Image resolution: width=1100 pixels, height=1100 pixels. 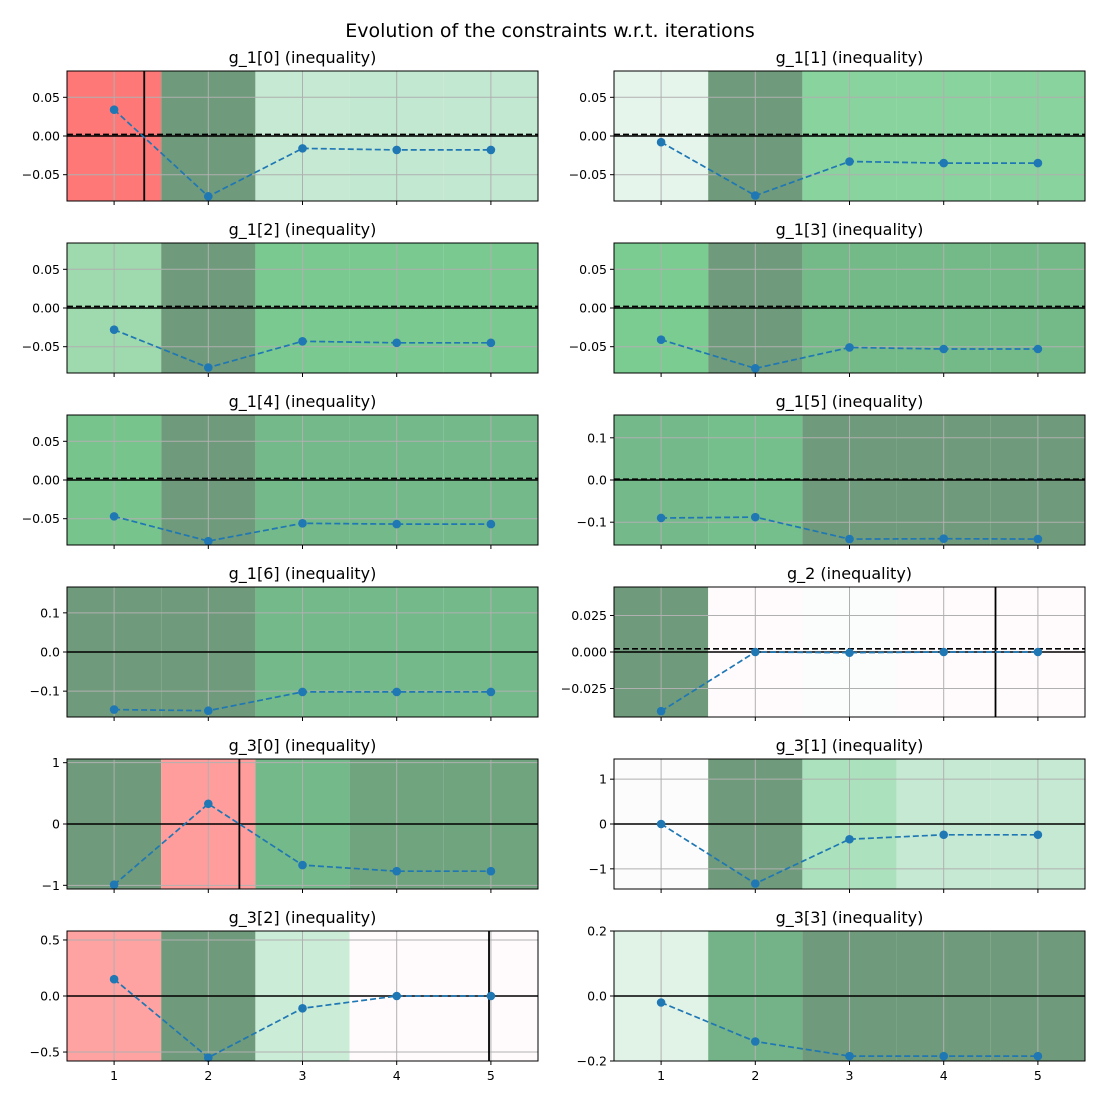 I want to click on y-tick-label: −0.025, so click(x=584, y=688).